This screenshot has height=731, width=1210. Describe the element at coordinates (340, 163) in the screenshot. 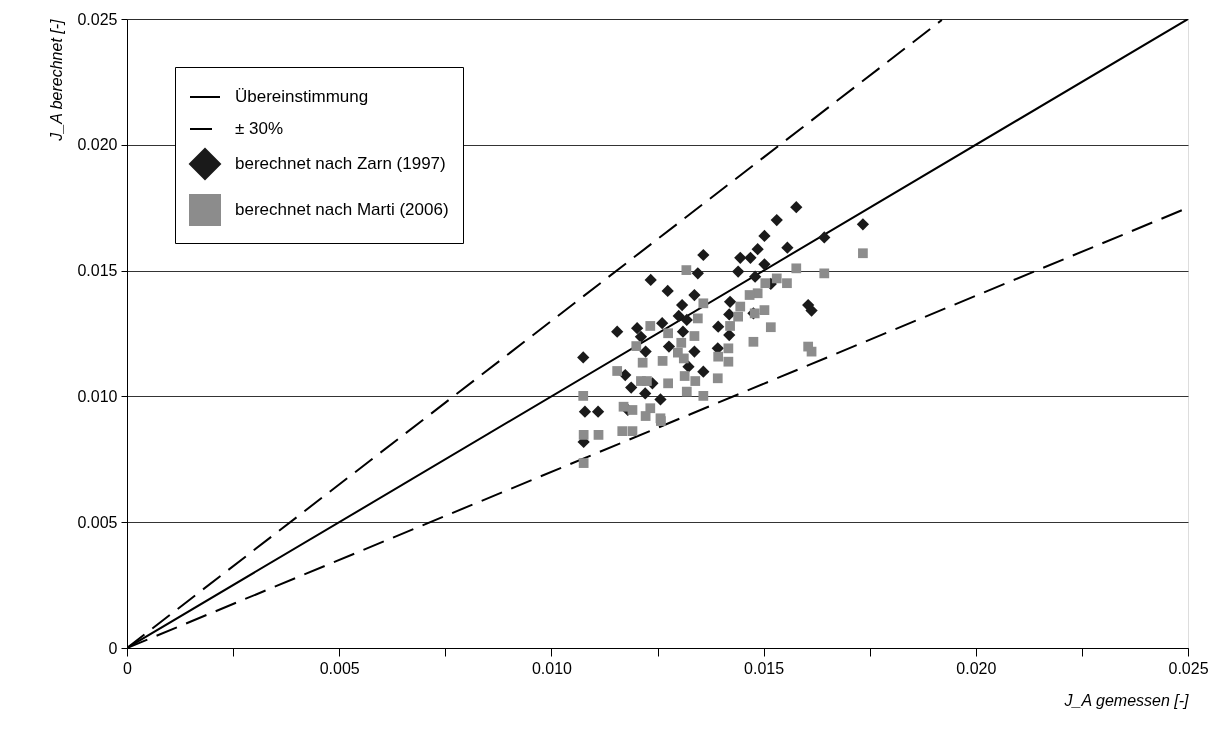

I see `legend-label: berechnet nach Zarn (1997)` at that location.